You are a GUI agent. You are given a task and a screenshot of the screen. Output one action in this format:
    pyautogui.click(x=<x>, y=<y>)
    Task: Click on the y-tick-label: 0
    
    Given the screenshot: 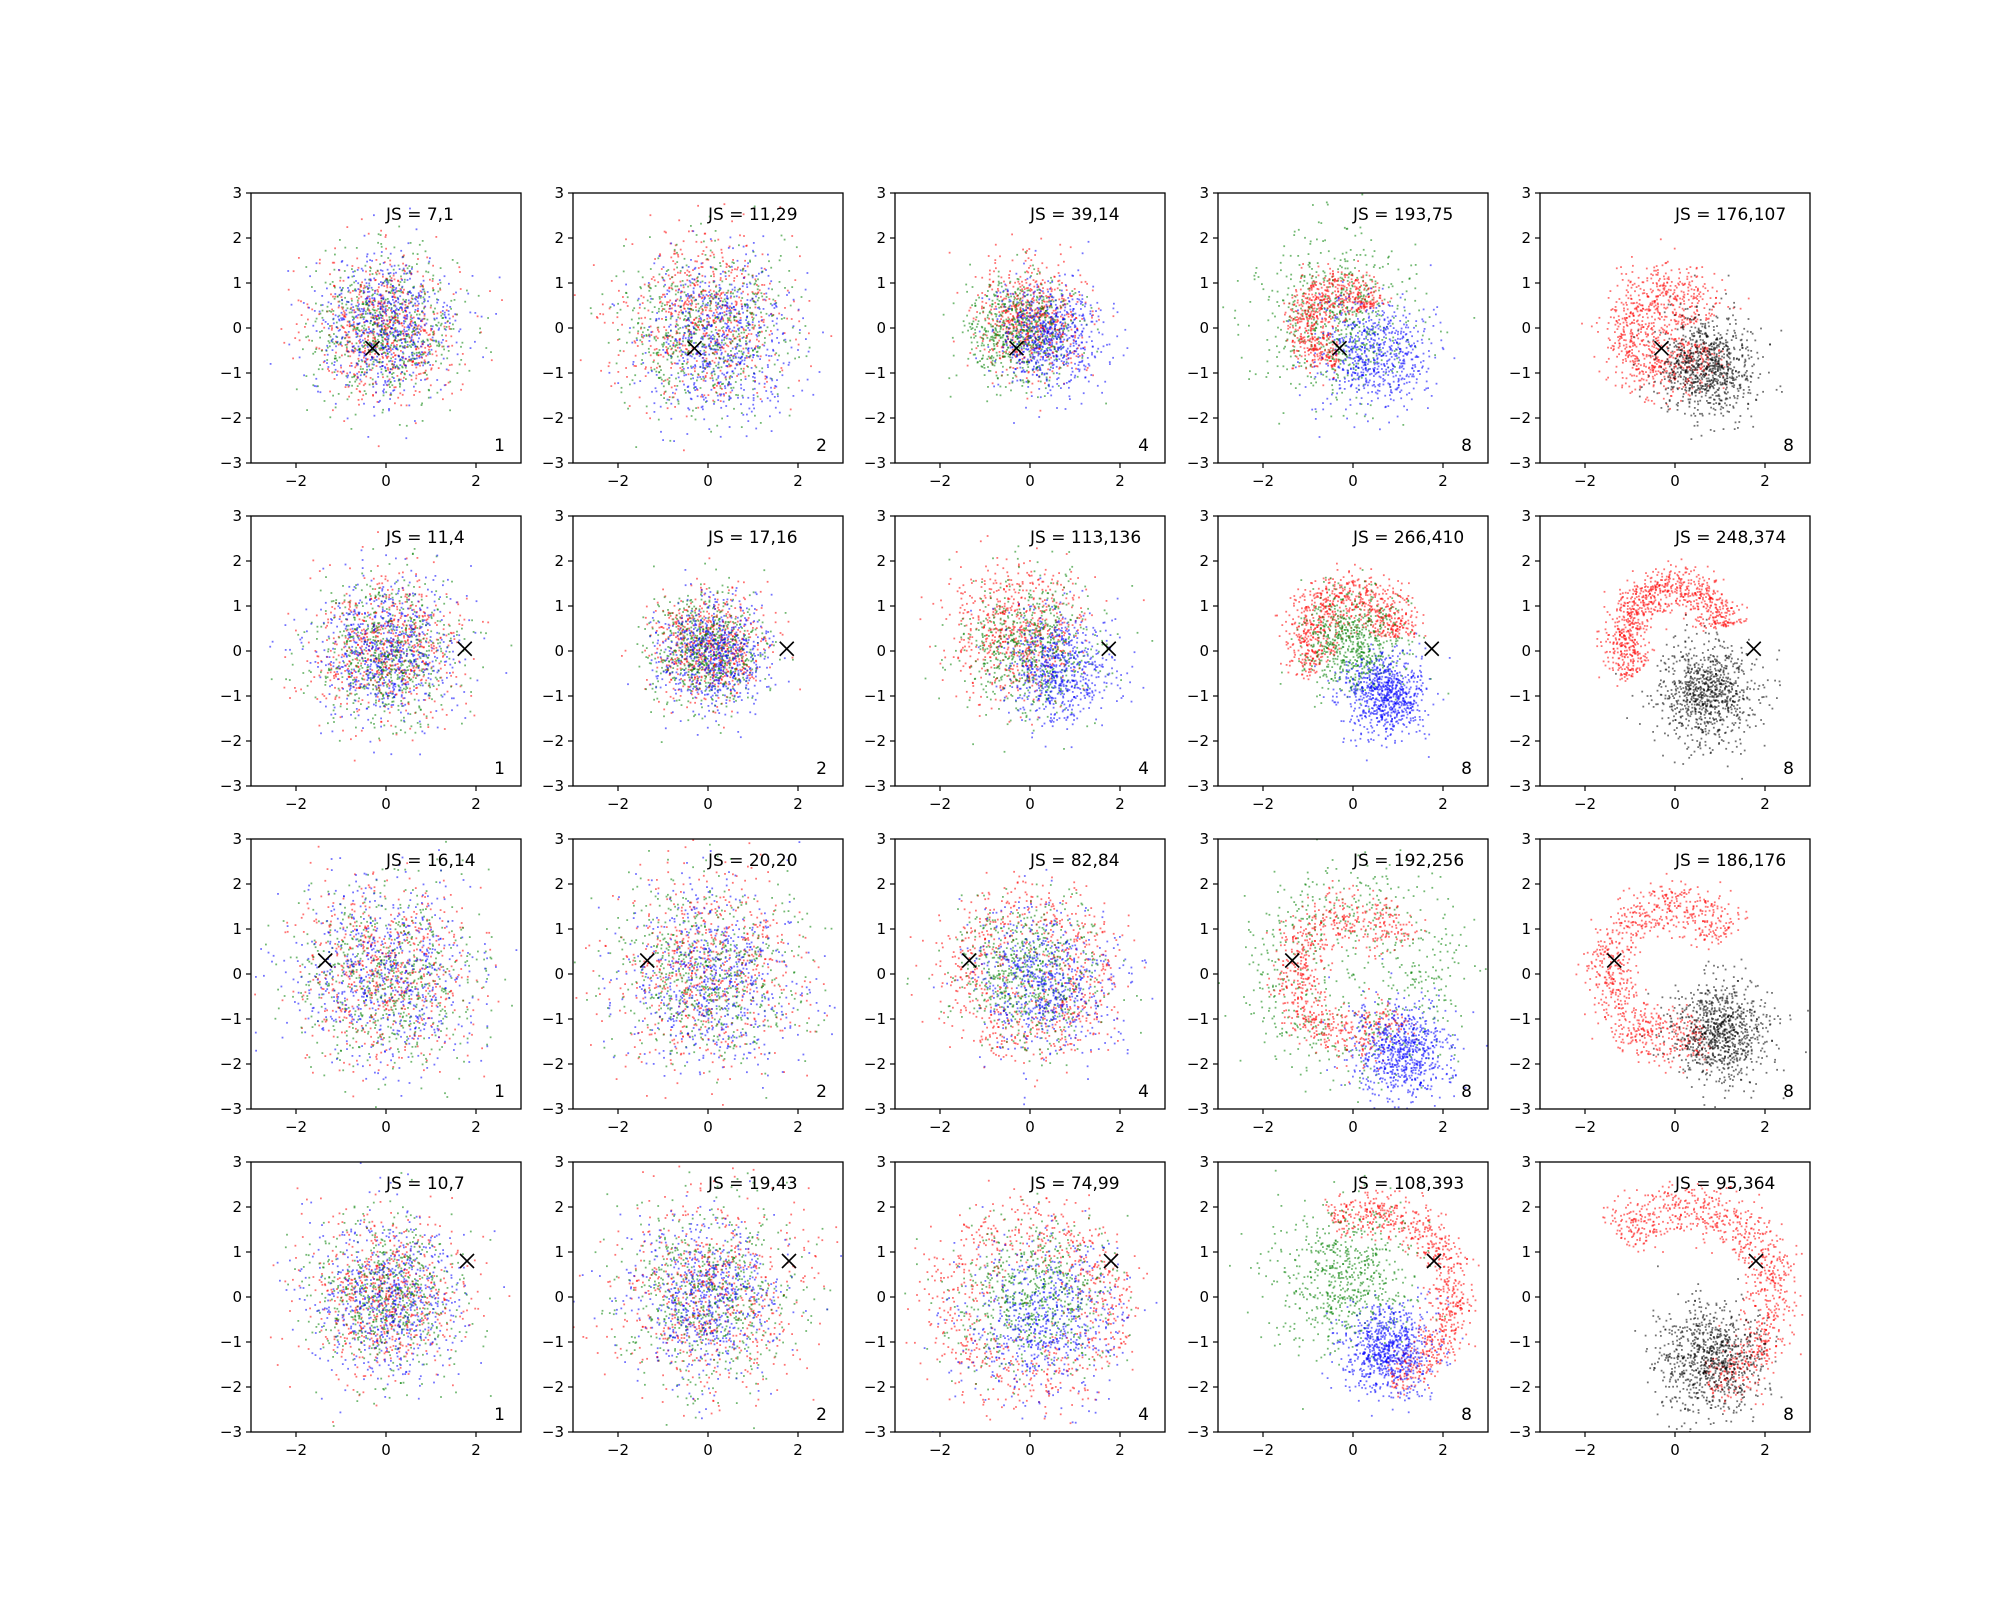 What is the action you would take?
    pyautogui.click(x=237, y=328)
    